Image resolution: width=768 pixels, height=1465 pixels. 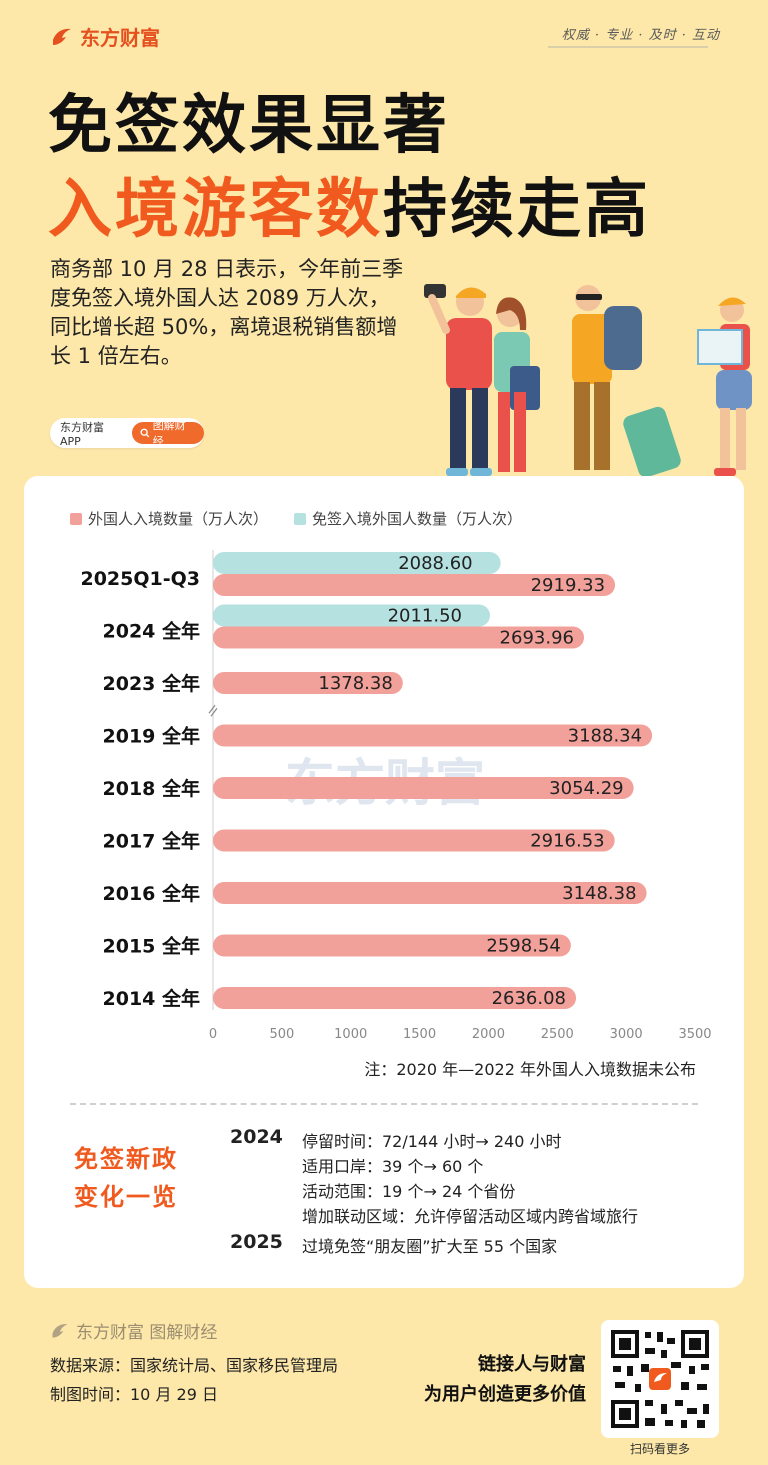 What do you see at coordinates (419, 1034) in the screenshot?
I see `x-tick-label: 1500` at bounding box center [419, 1034].